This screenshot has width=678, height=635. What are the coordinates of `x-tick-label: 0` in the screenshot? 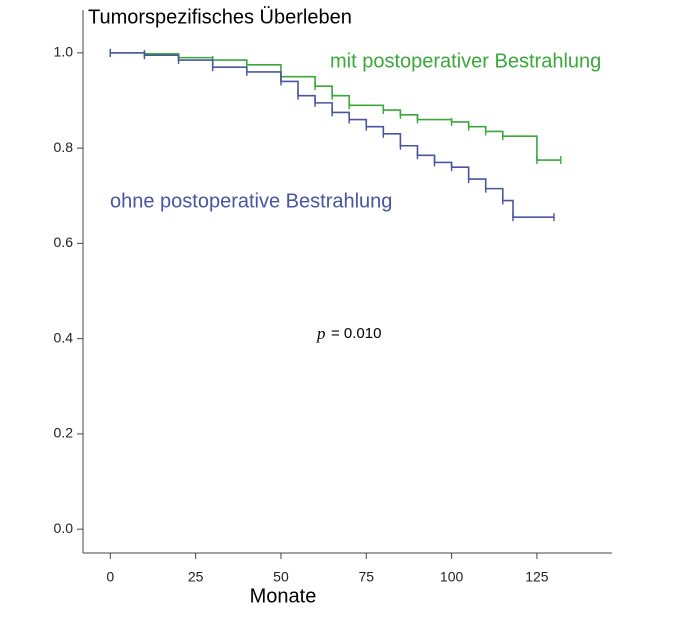 It's located at (110, 577).